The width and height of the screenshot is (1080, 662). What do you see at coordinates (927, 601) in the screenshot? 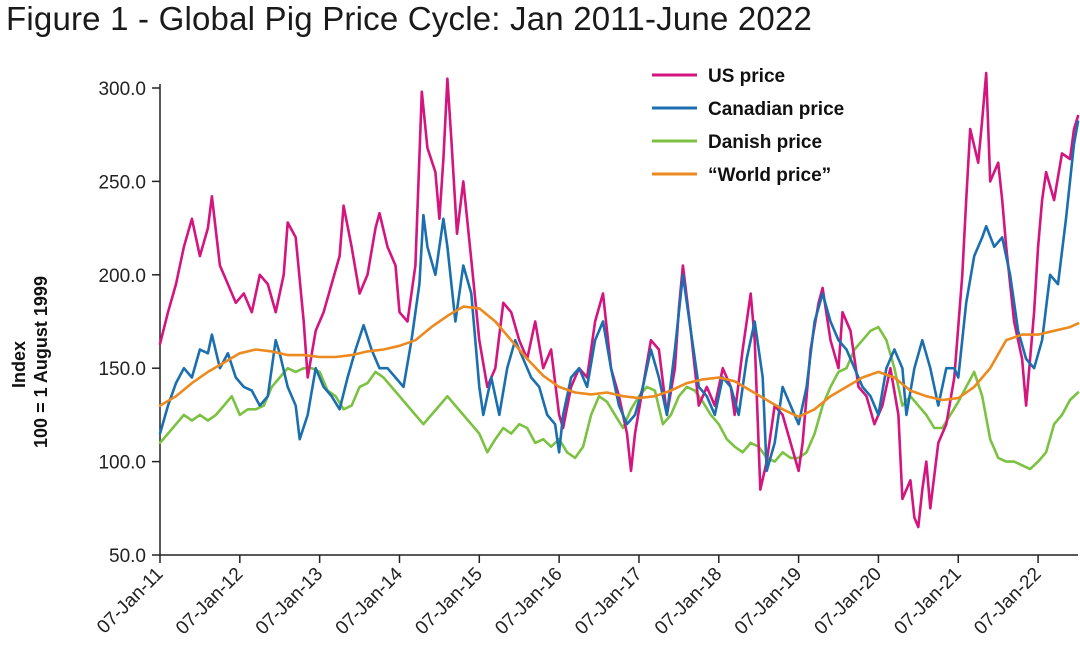
I see `x-tick-label: 07-Jan-21` at bounding box center [927, 601].